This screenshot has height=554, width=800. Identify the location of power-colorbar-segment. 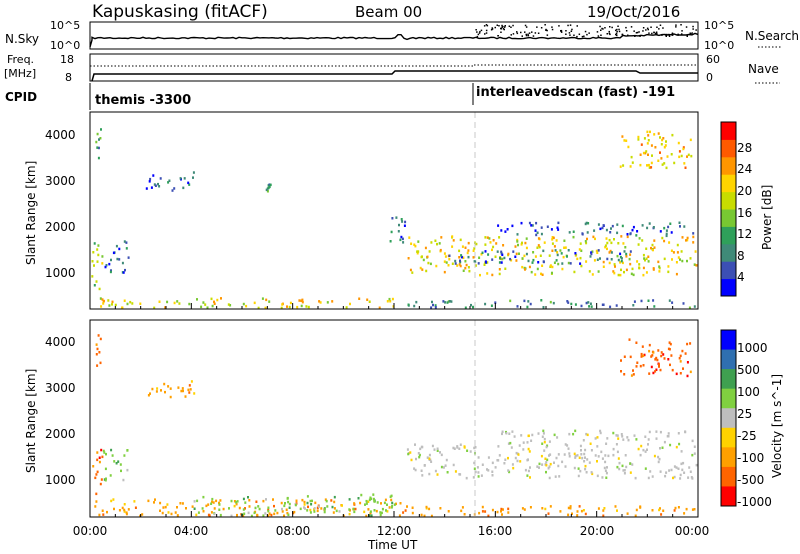
(728, 270).